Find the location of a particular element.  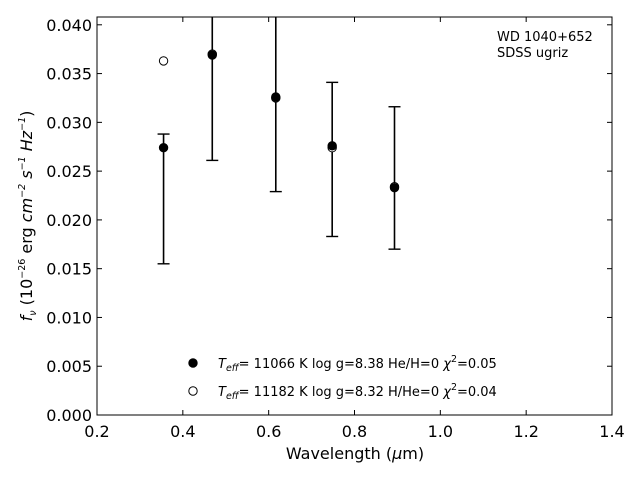

y-axis-label: fν (10−26 erg cm−2 s−1 Hz−1) is located at coordinates (28, 216).